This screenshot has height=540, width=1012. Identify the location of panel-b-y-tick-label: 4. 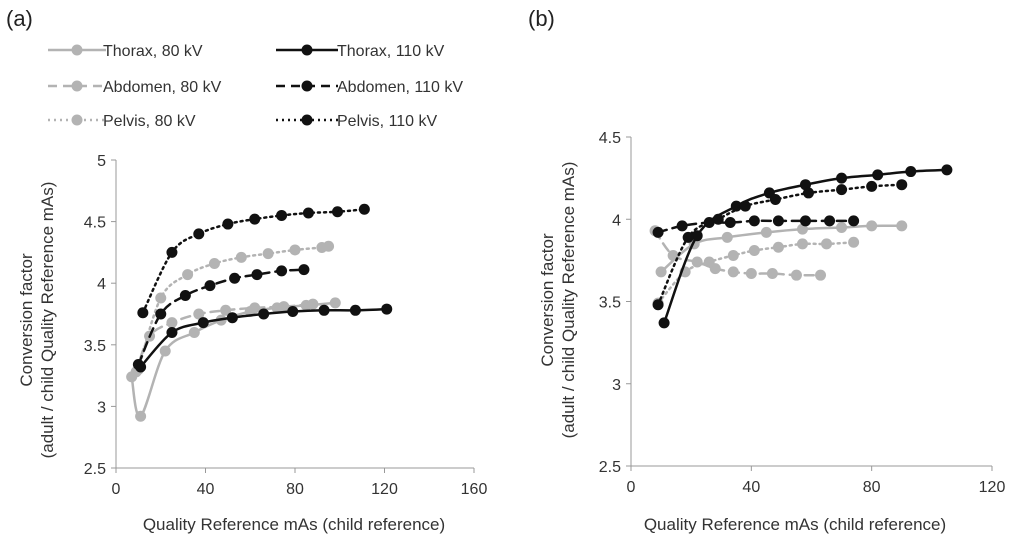
(616, 220).